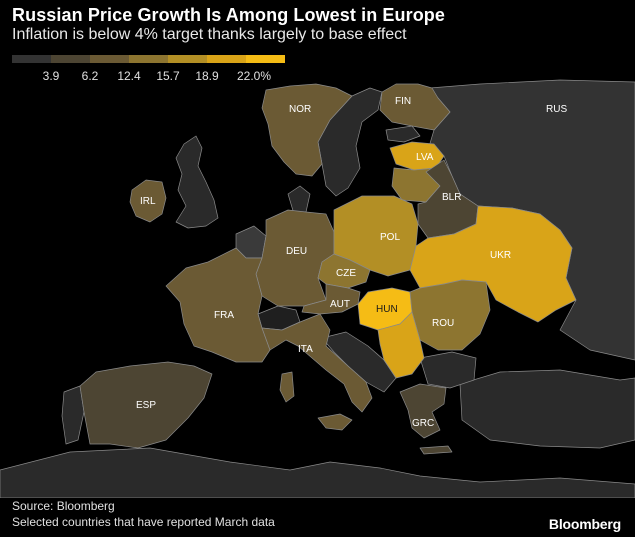  Describe the element at coordinates (401, 345) in the screenshot. I see `country-srb` at that location.